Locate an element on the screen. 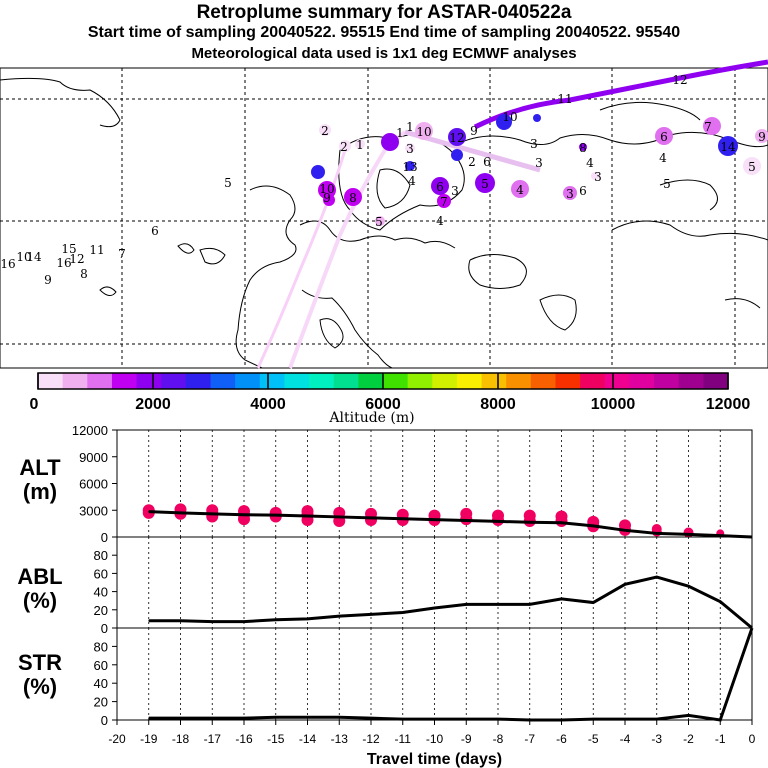 The height and width of the screenshot is (768, 768). map-day-label-29: 6 is located at coordinates (583, 191).